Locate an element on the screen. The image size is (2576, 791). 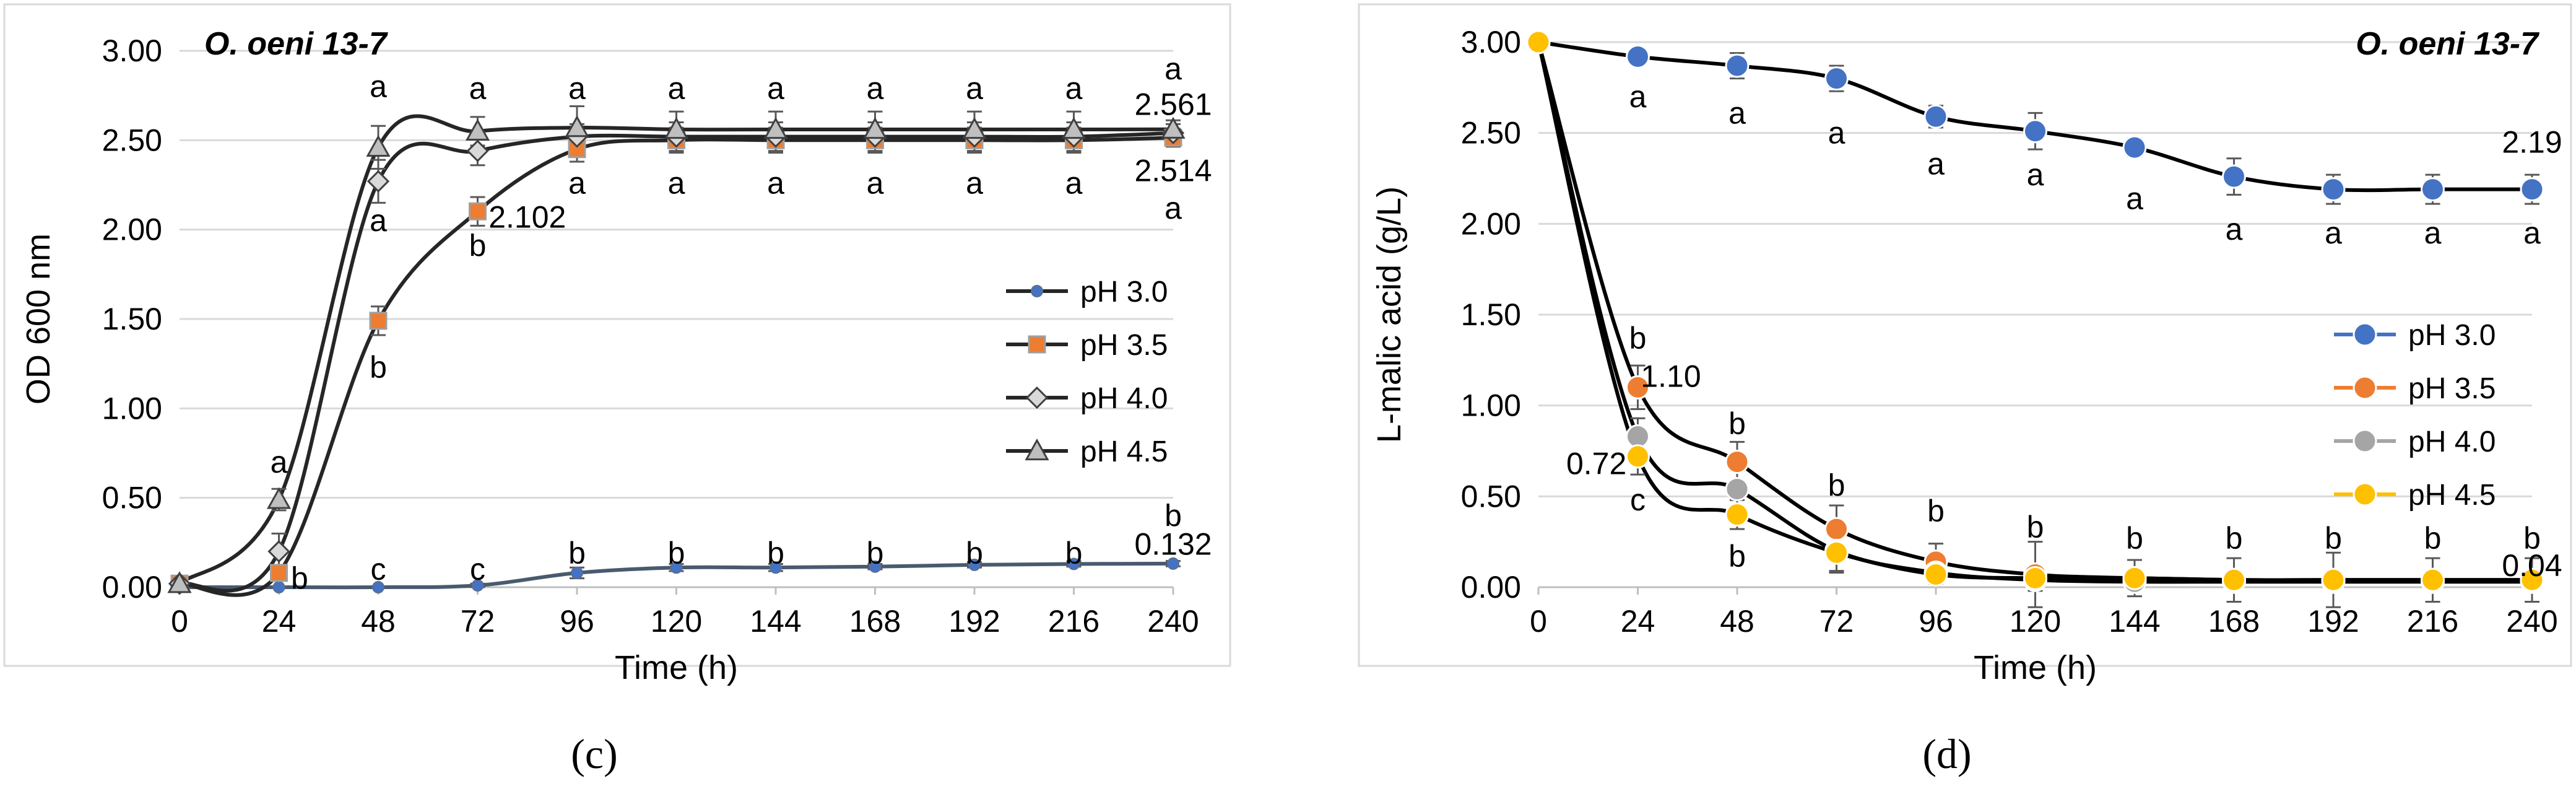
chart-c-y-tick-label: 1.50 is located at coordinates (132, 319).